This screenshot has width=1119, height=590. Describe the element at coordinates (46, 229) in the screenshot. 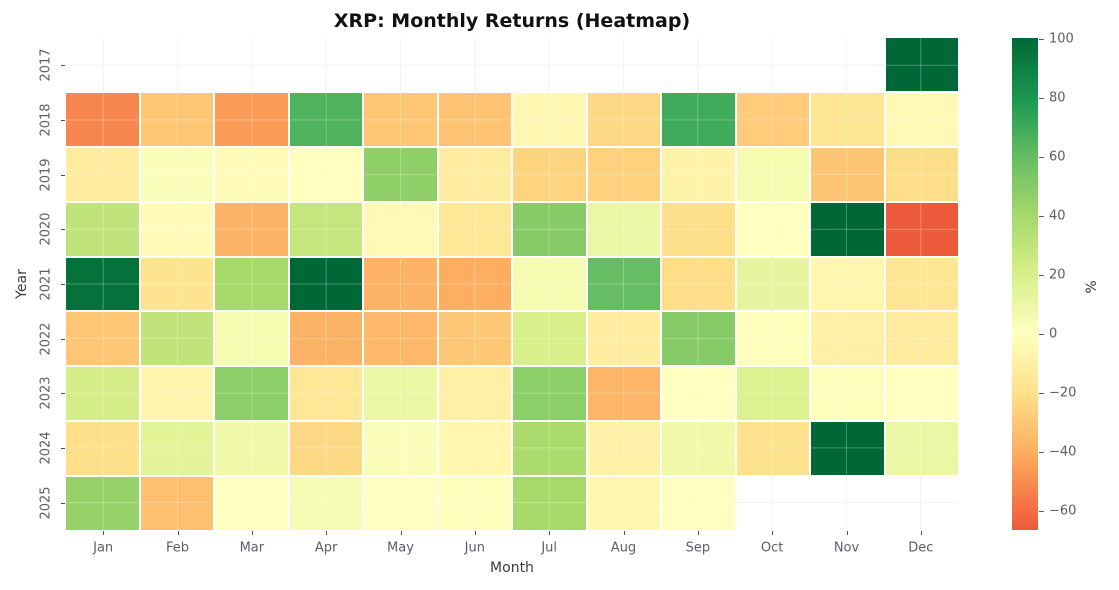

I see `y-tick-label: 2020` at that location.